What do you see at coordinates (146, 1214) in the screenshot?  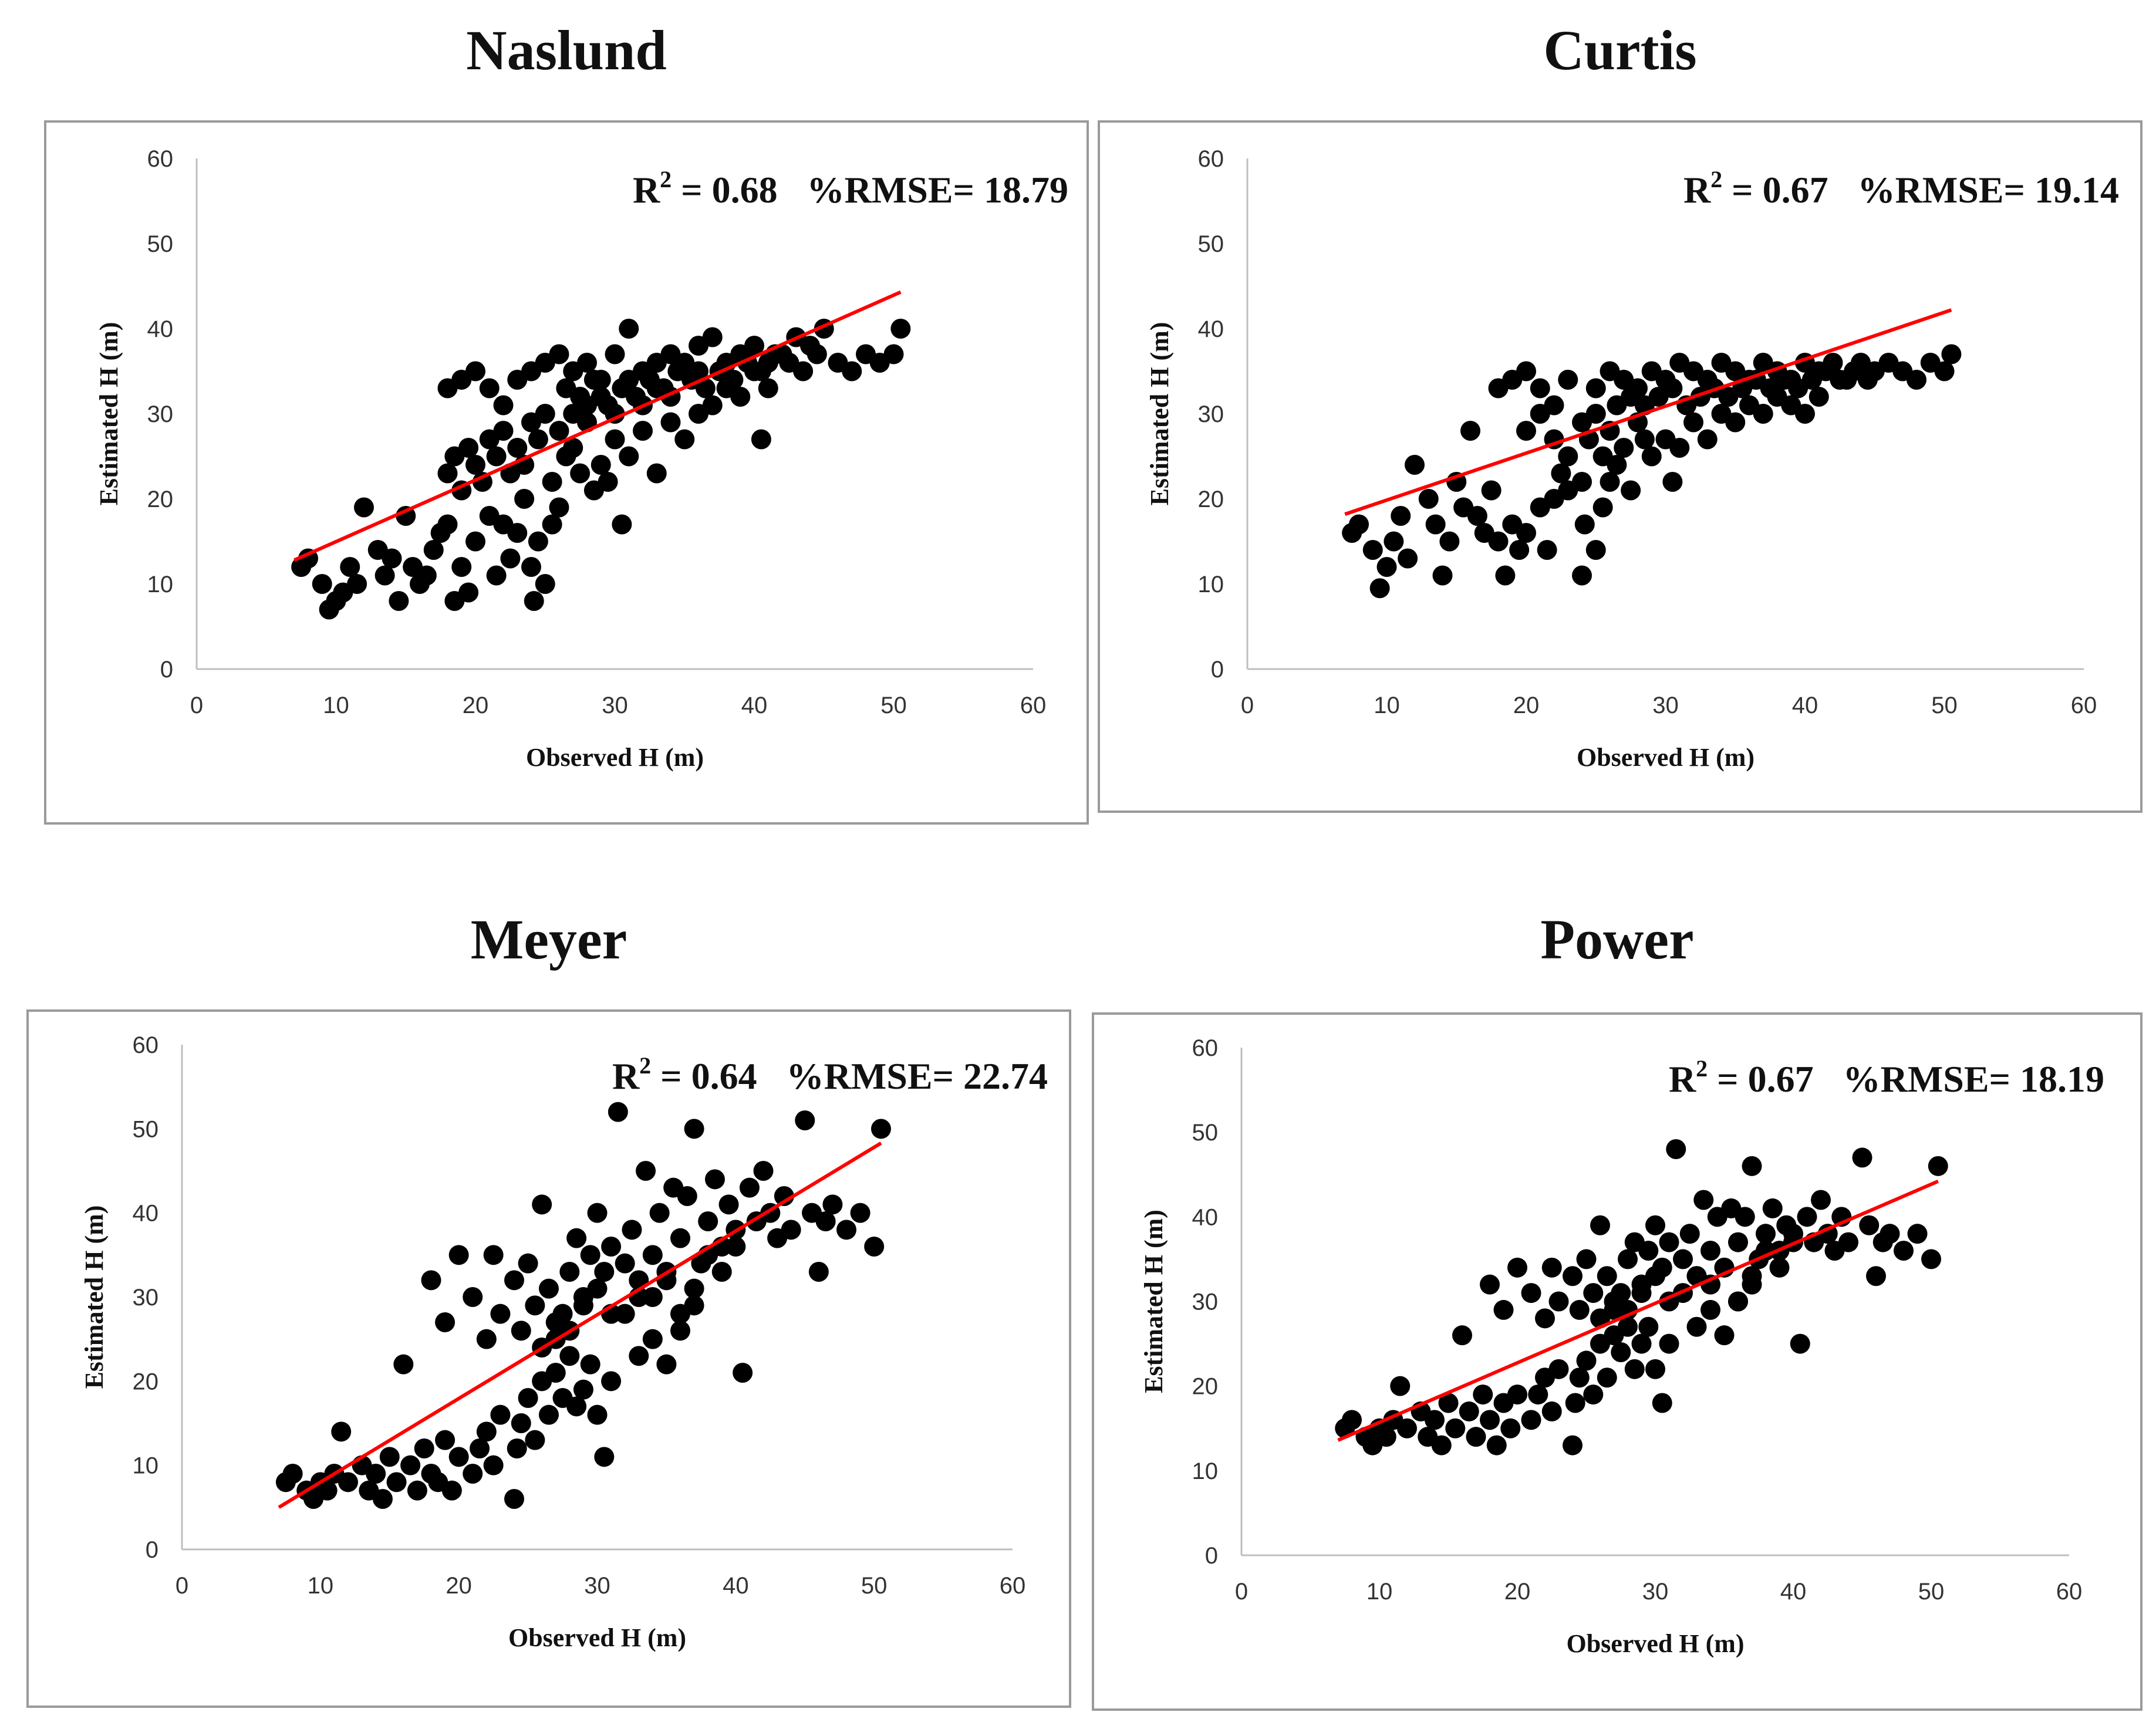 I see `y-tick-label: 40` at bounding box center [146, 1214].